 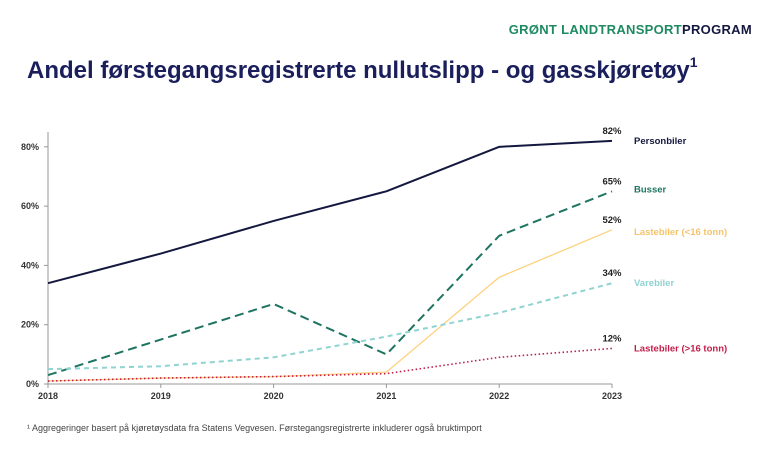 I want to click on series-name-label: Varebiler, so click(x=654, y=283).